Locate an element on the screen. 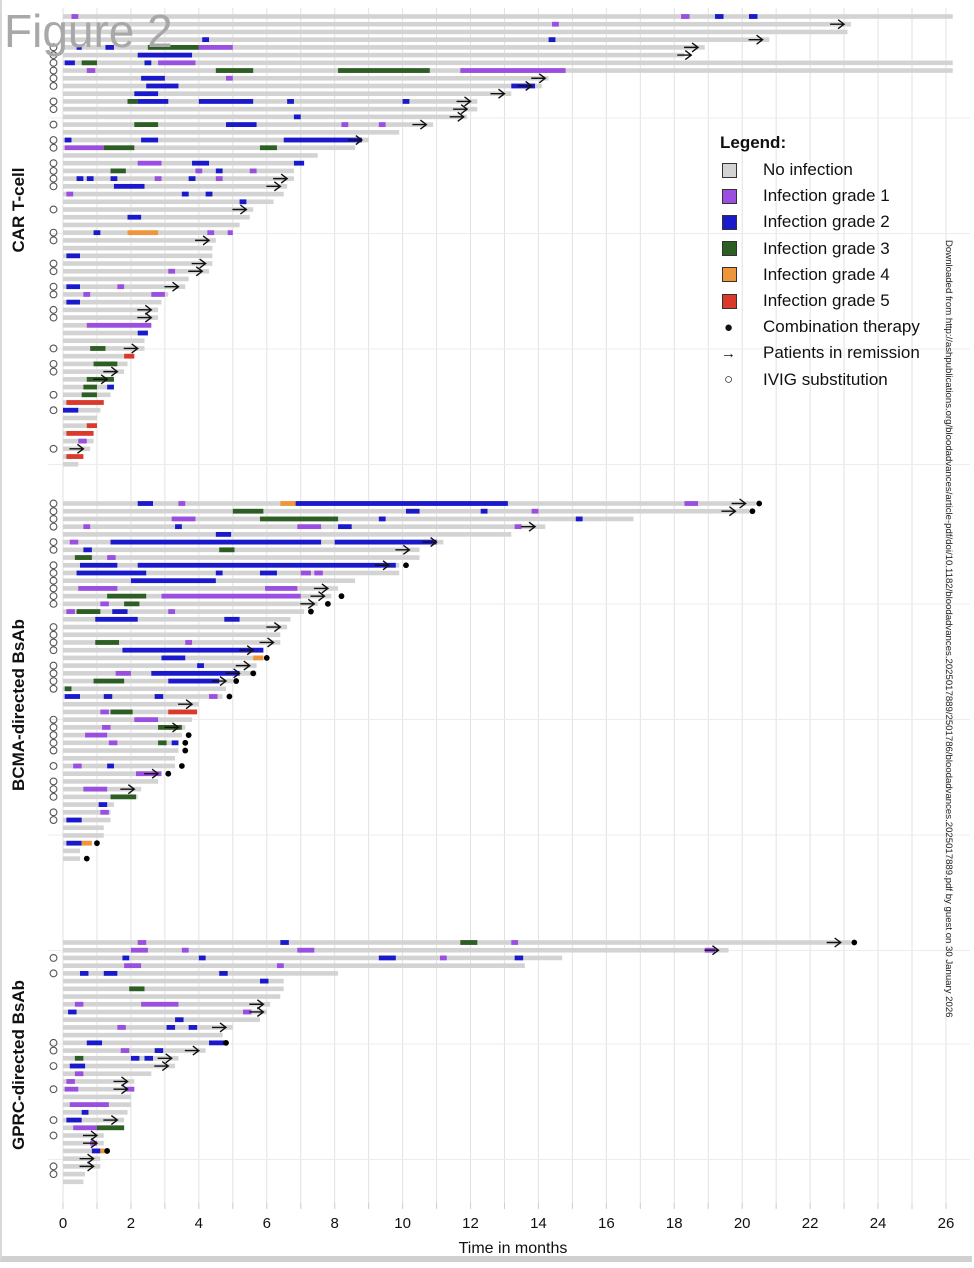 This screenshot has width=974, height=1268. x-tick-label: 4 is located at coordinates (199, 1223).